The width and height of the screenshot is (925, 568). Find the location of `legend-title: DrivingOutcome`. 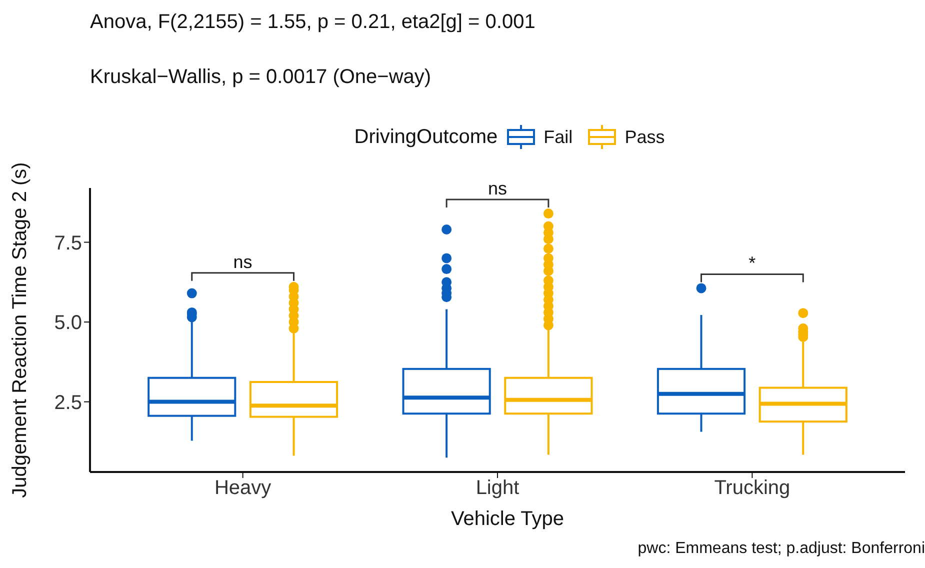

legend-title: DrivingOutcome is located at coordinates (426, 137).